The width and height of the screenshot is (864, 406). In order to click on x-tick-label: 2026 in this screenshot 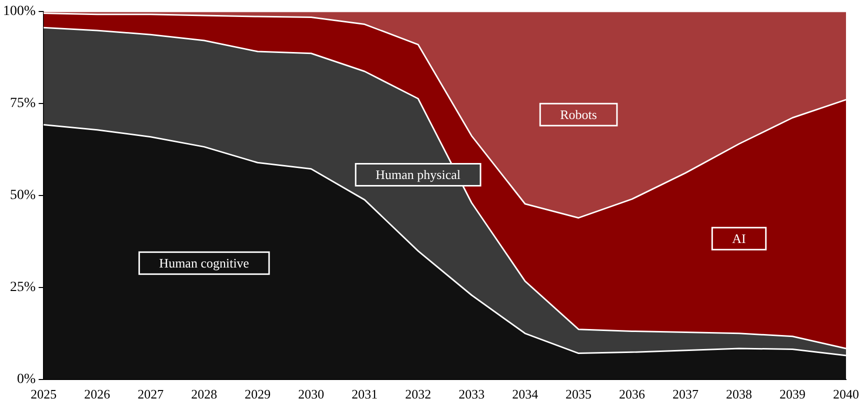, I will do `click(97, 394)`.